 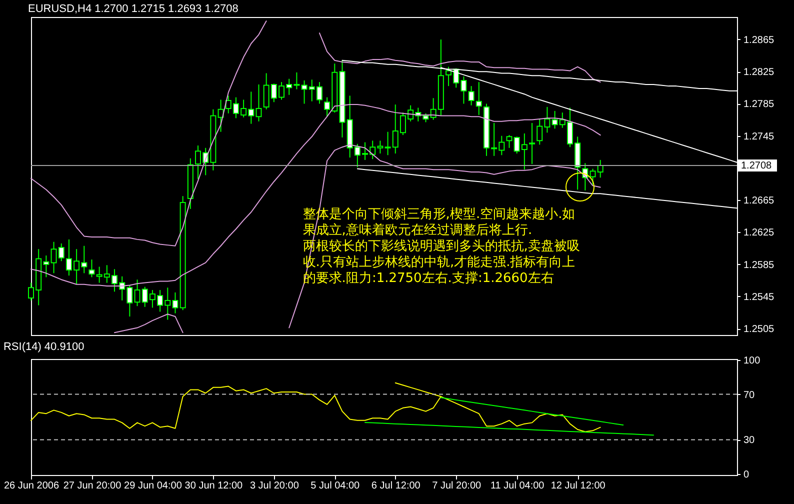 I want to click on y-tick-label: 70, so click(x=750, y=395).